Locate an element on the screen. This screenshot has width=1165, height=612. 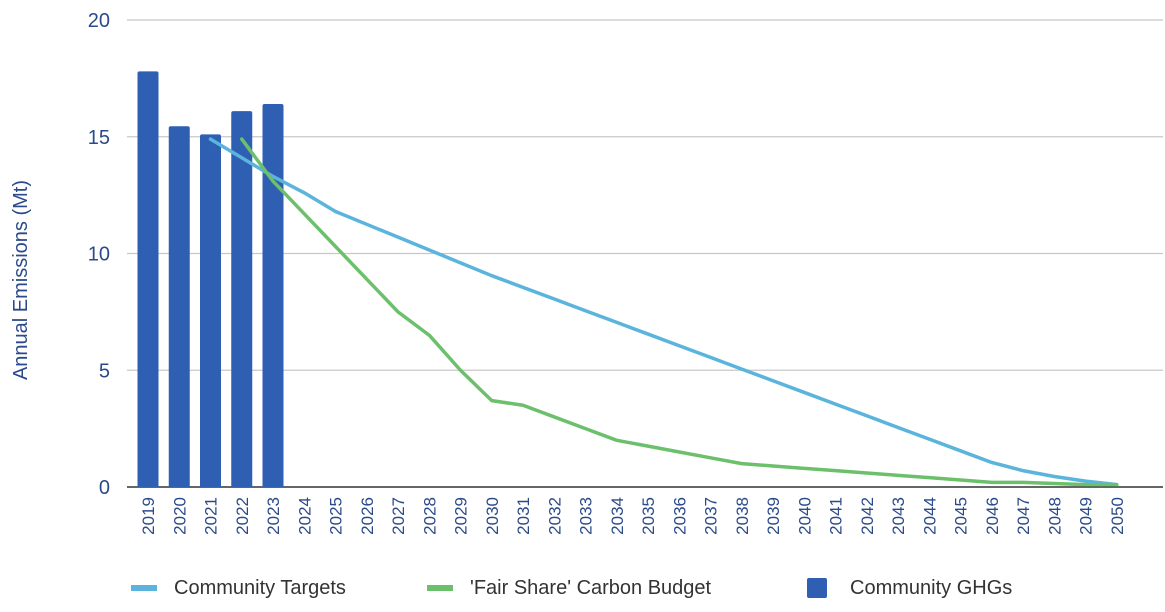
bar-2023 is located at coordinates (273, 295).